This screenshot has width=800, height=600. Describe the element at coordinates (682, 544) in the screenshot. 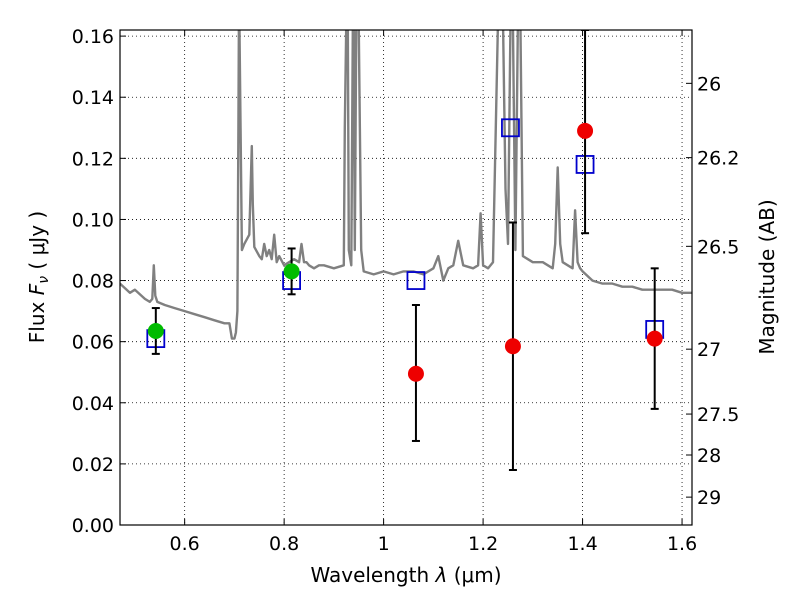

I see `x-tick-label: 1.6` at that location.